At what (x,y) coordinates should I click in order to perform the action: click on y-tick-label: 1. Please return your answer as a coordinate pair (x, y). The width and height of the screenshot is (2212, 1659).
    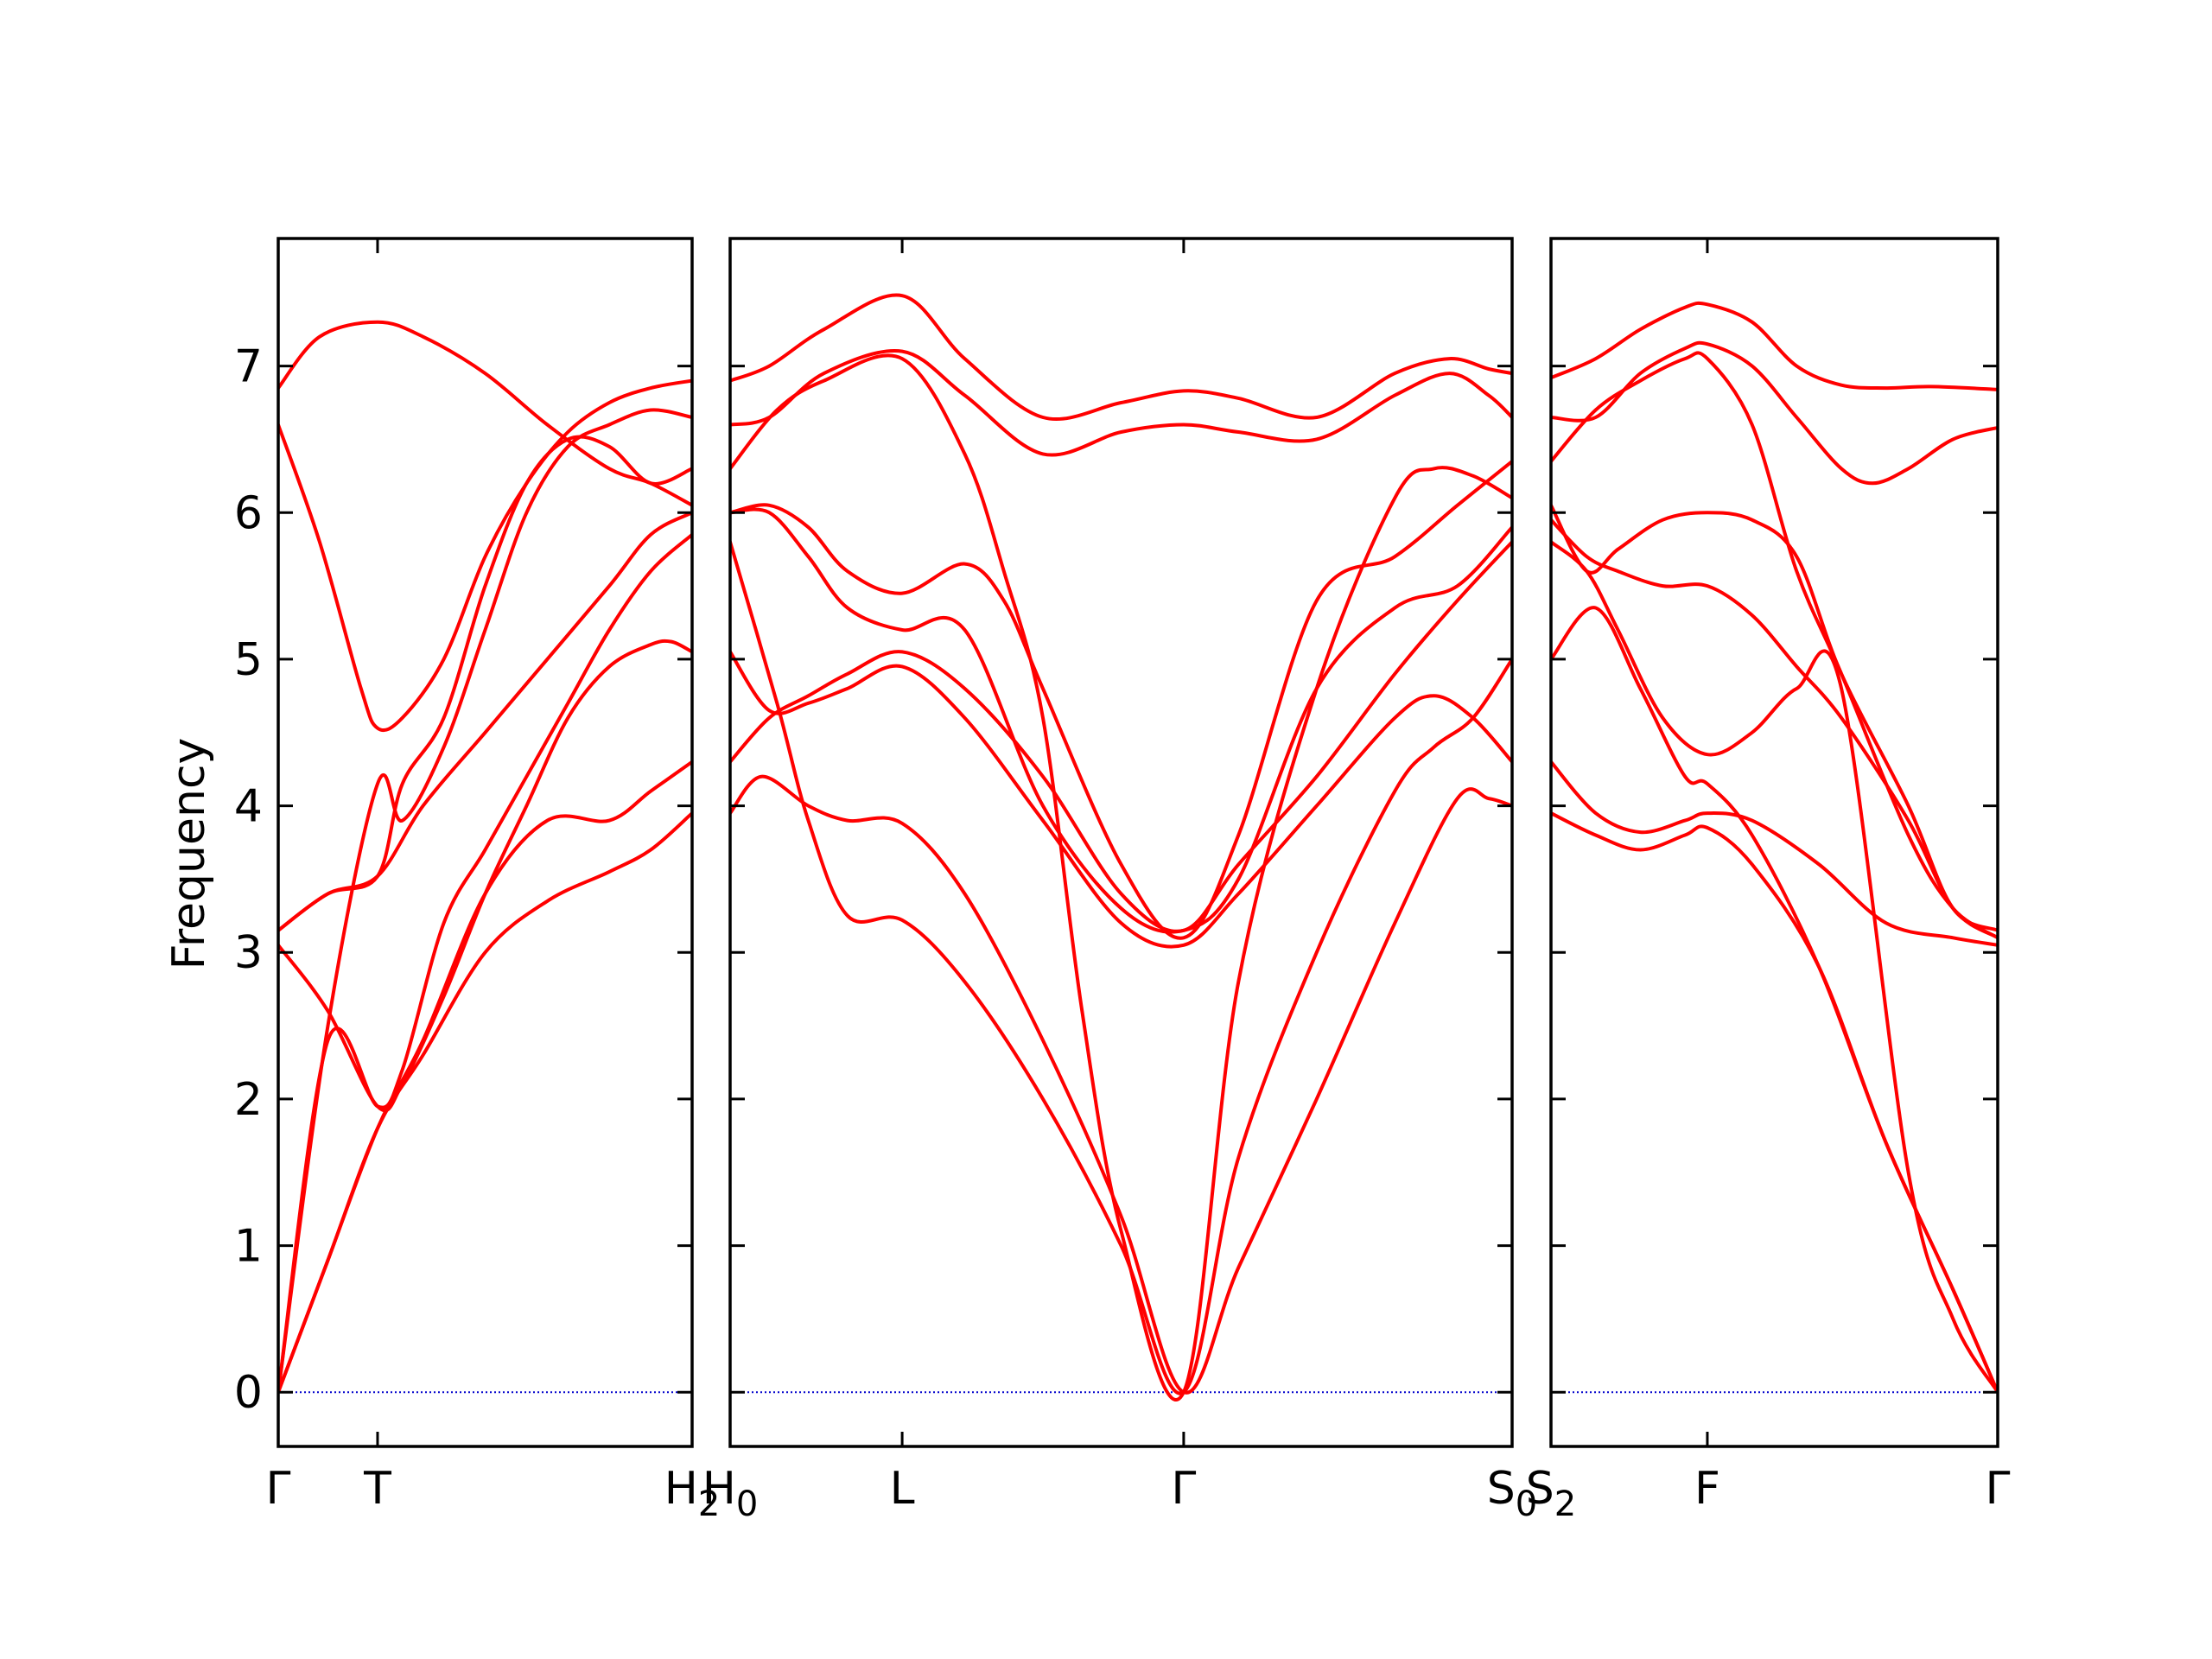
    Looking at the image, I should click on (248, 1247).